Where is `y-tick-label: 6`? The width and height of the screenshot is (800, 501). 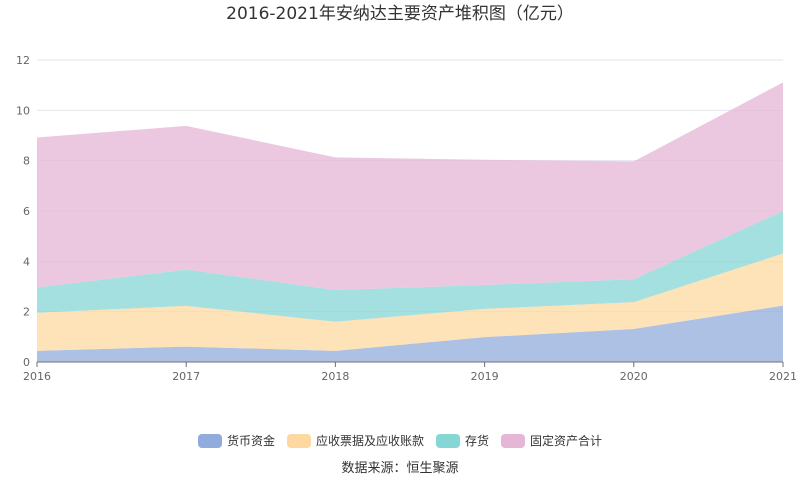 y-tick-label: 6 is located at coordinates (26, 211).